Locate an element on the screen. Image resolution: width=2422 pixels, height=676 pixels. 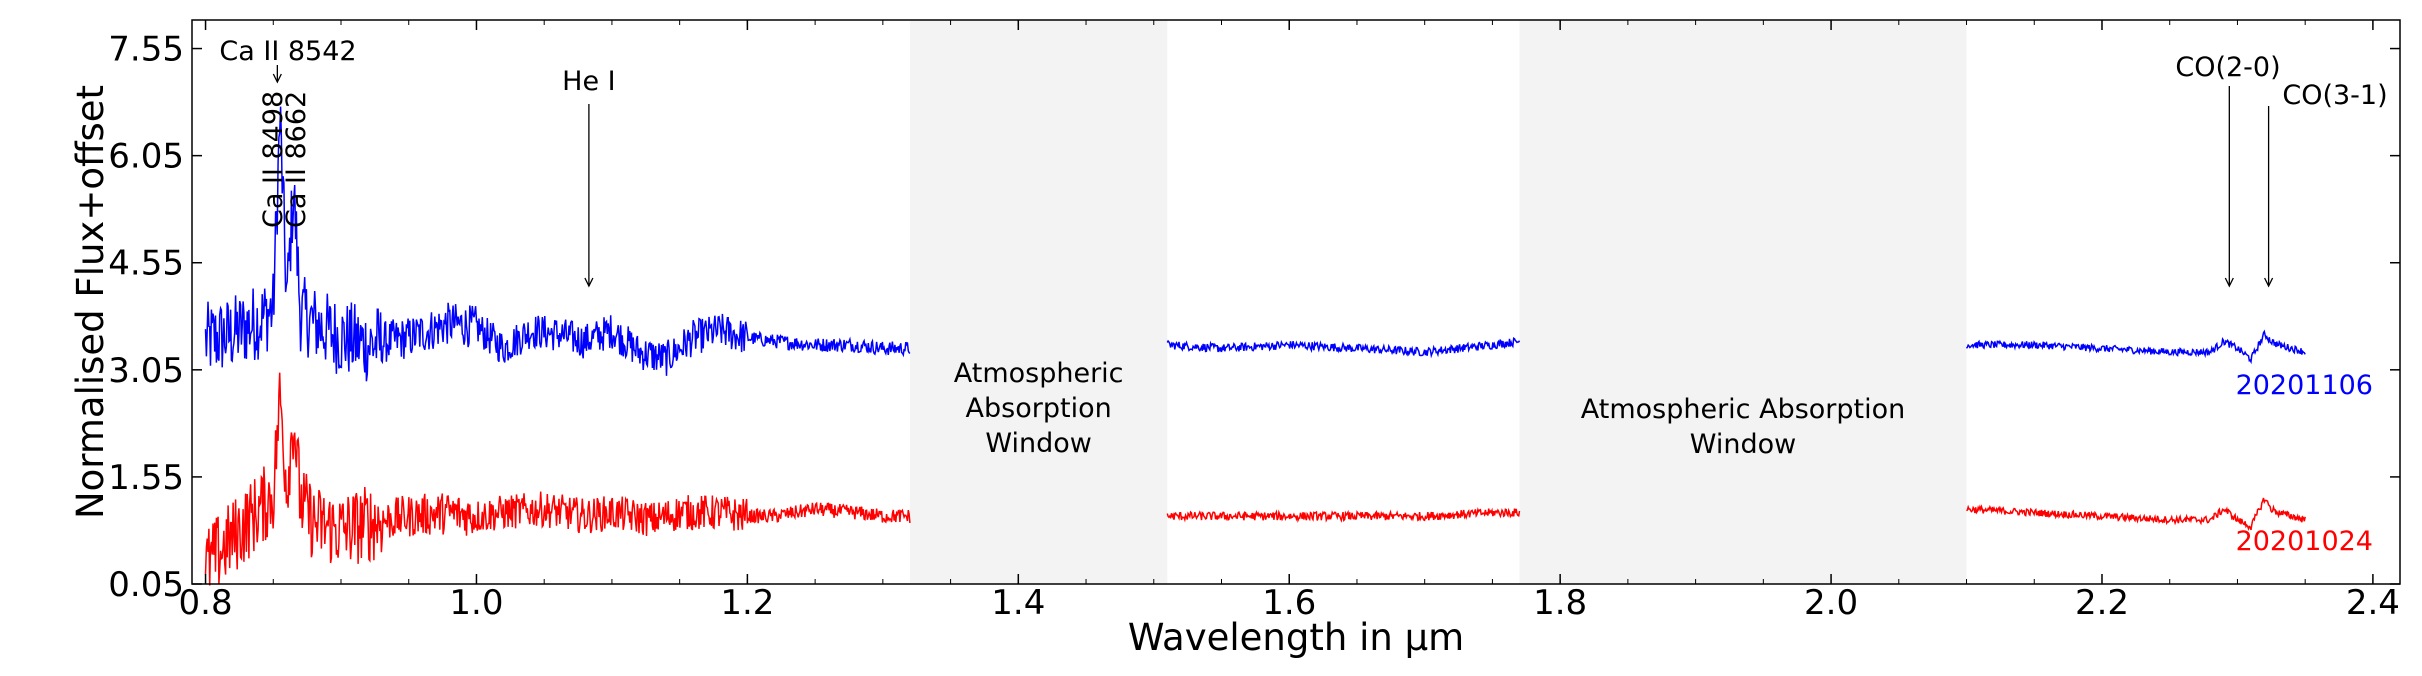
absorption-window-1-label: Absorption is located at coordinates (1039, 408).